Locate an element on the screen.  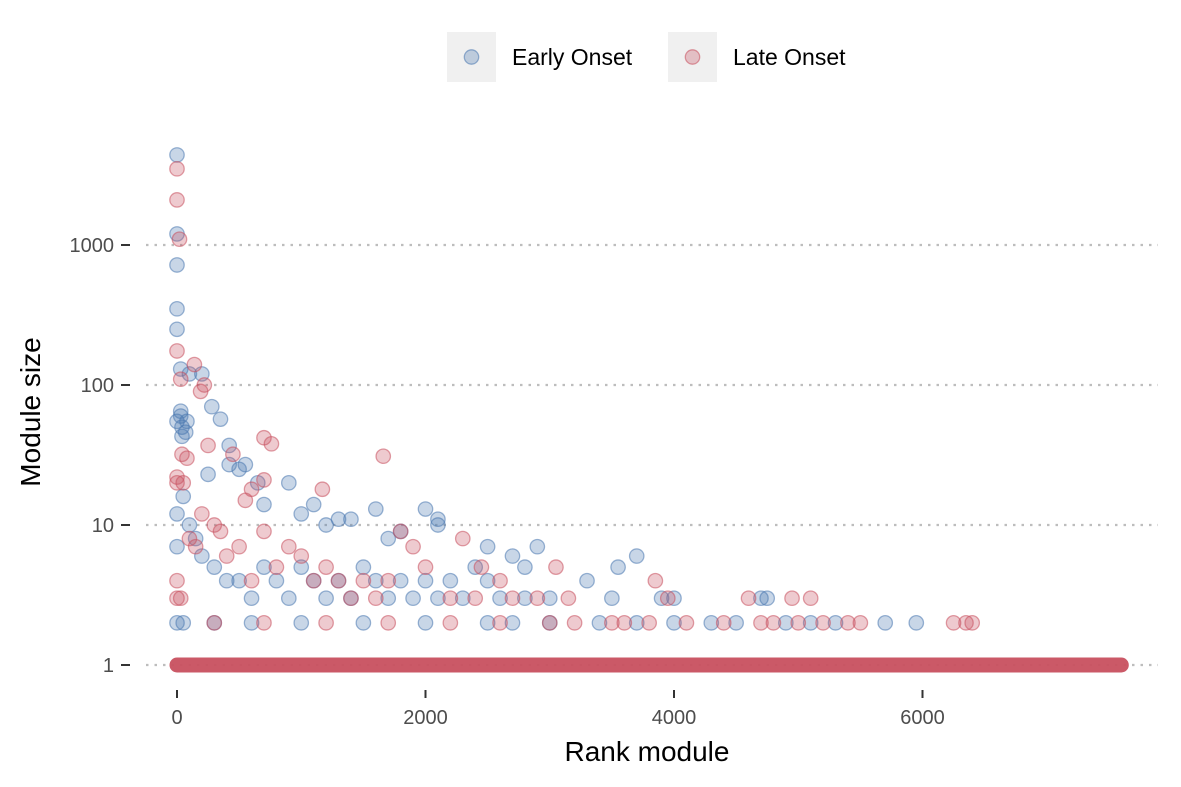
y-tick-label: 10 is located at coordinates (103, 526).